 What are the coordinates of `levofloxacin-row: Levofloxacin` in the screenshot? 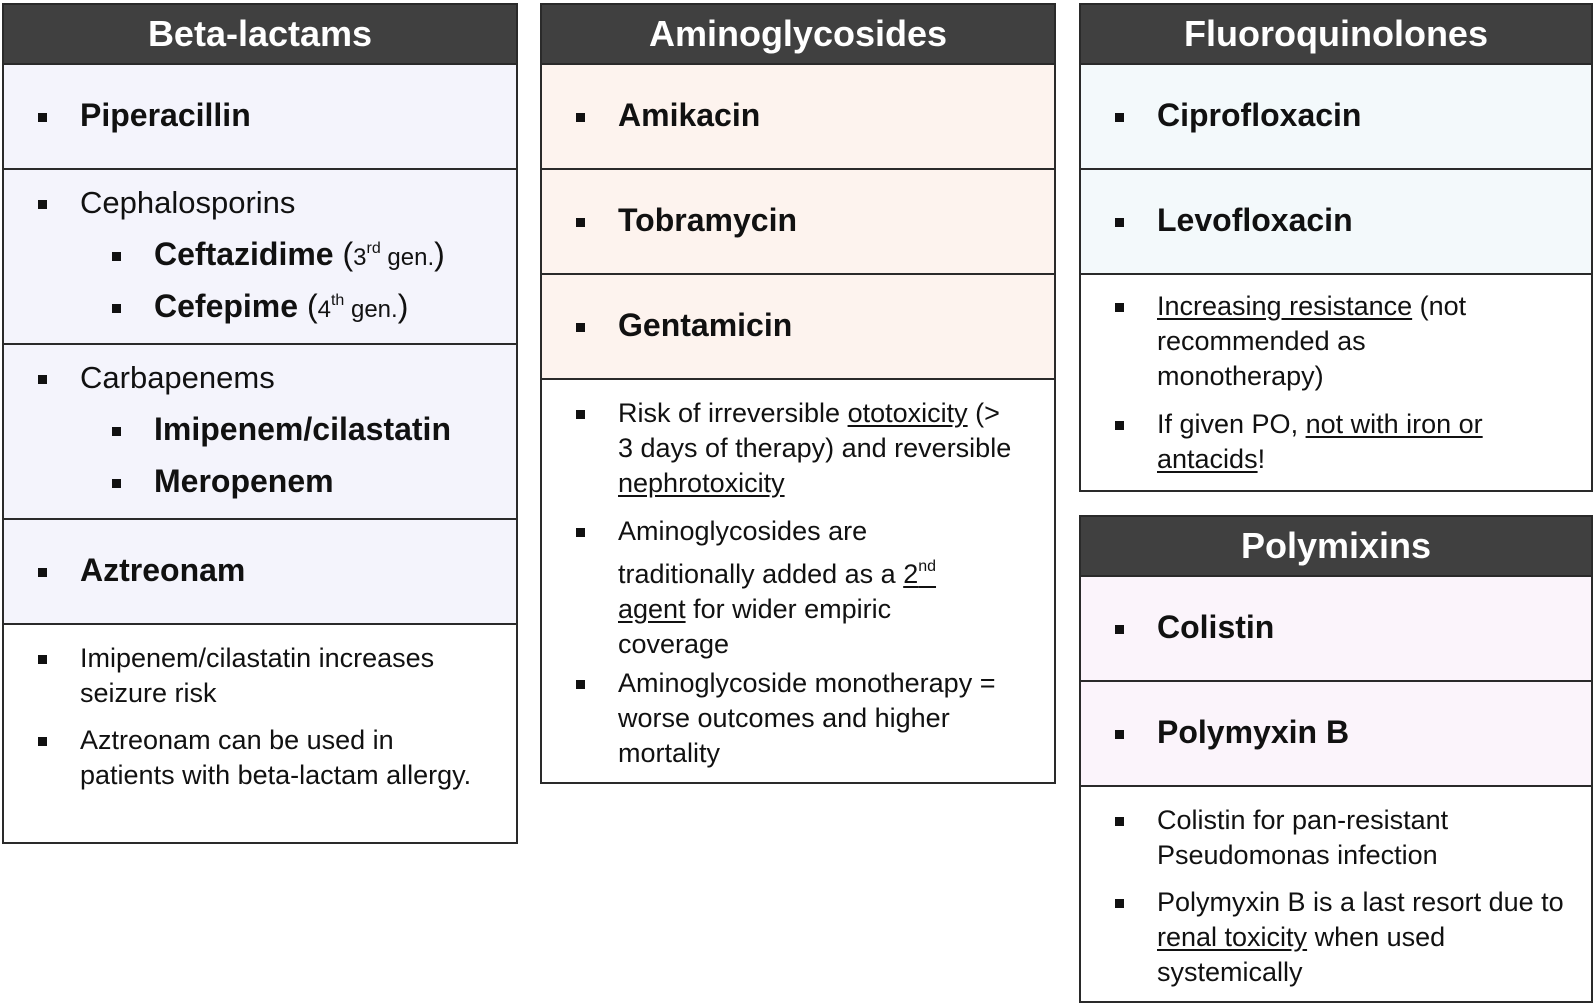 It's located at (1336, 222).